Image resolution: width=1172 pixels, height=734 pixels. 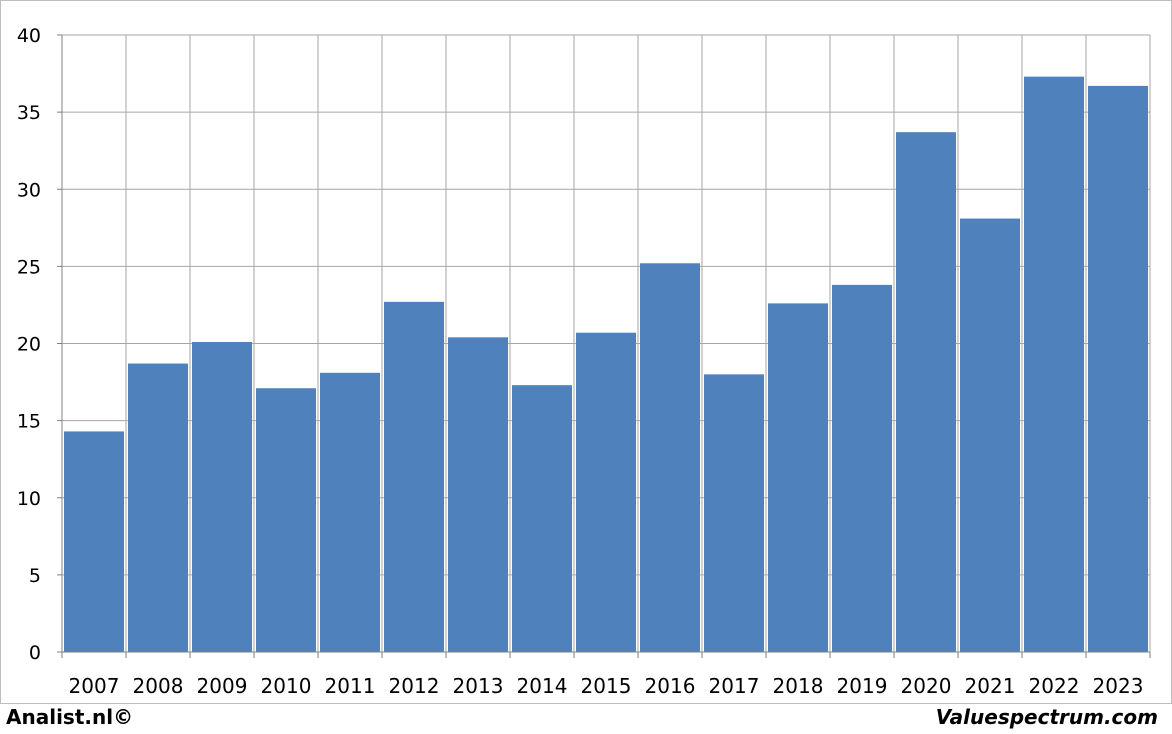 What do you see at coordinates (29, 422) in the screenshot?
I see `y-tick-label: 15` at bounding box center [29, 422].